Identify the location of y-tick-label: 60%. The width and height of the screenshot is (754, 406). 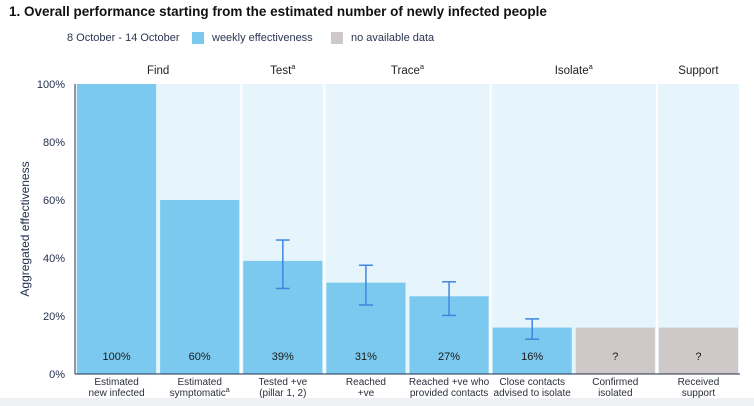
(54, 201).